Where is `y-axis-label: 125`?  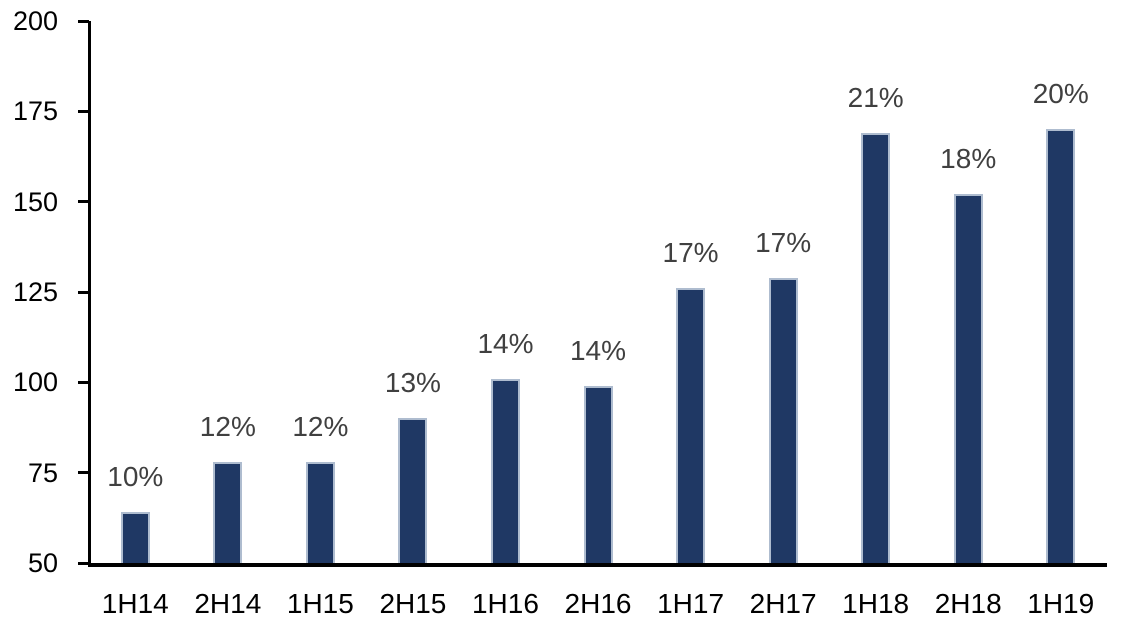
y-axis-label: 125 is located at coordinates (35, 292).